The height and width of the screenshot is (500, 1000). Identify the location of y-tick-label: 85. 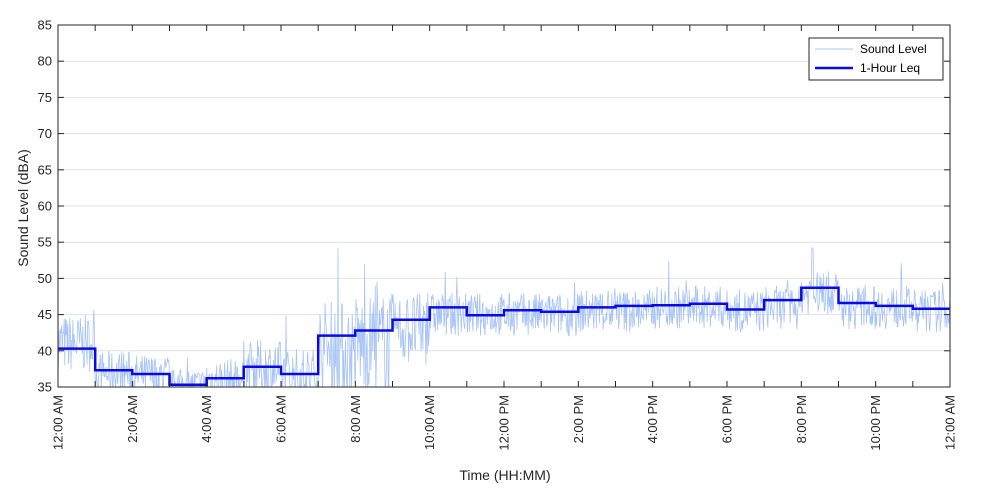
(45, 25).